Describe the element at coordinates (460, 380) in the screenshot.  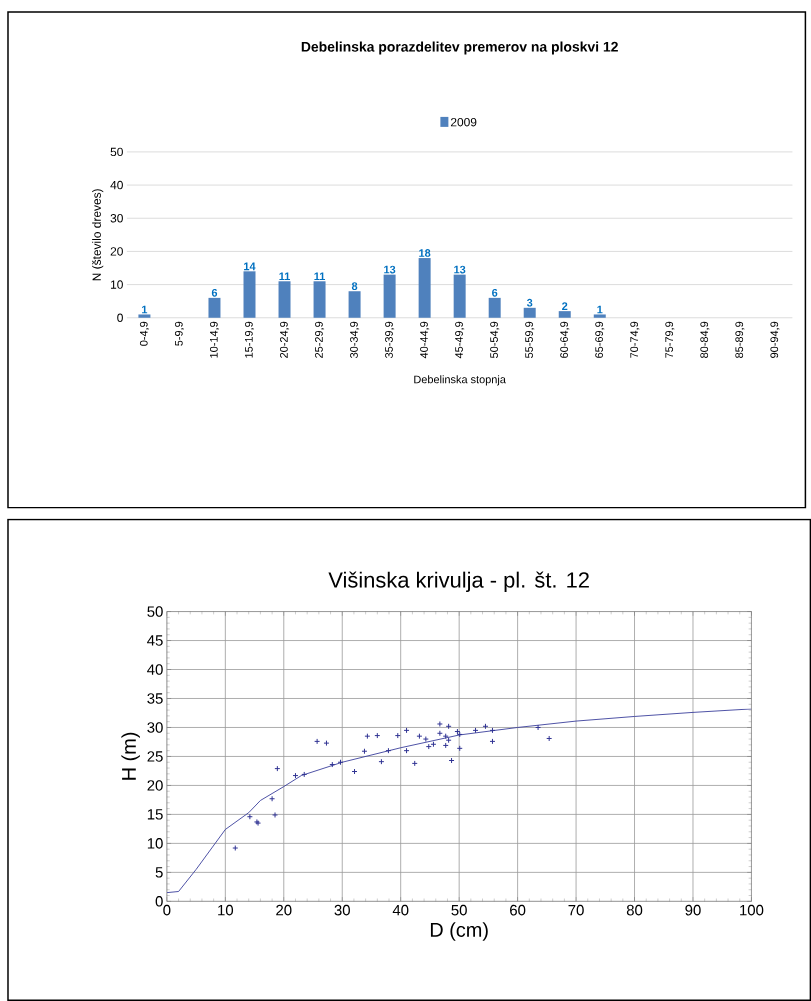
I see `x-axis-title: Debelinska stopnja` at that location.